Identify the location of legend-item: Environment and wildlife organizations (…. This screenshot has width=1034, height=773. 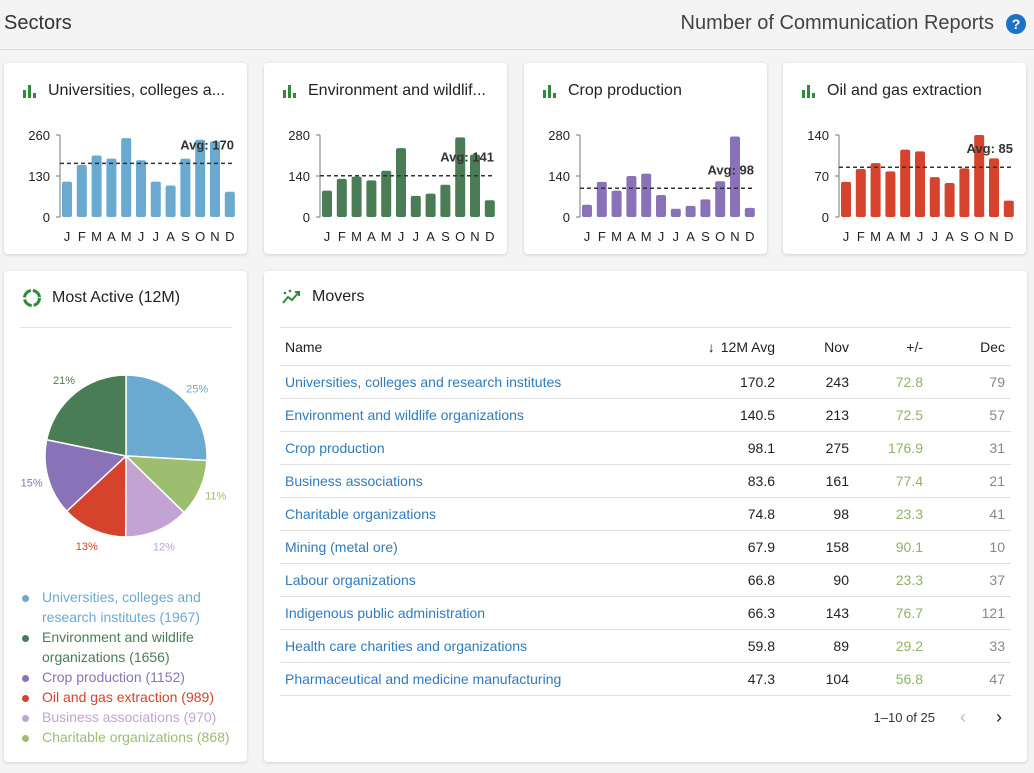
(129, 647).